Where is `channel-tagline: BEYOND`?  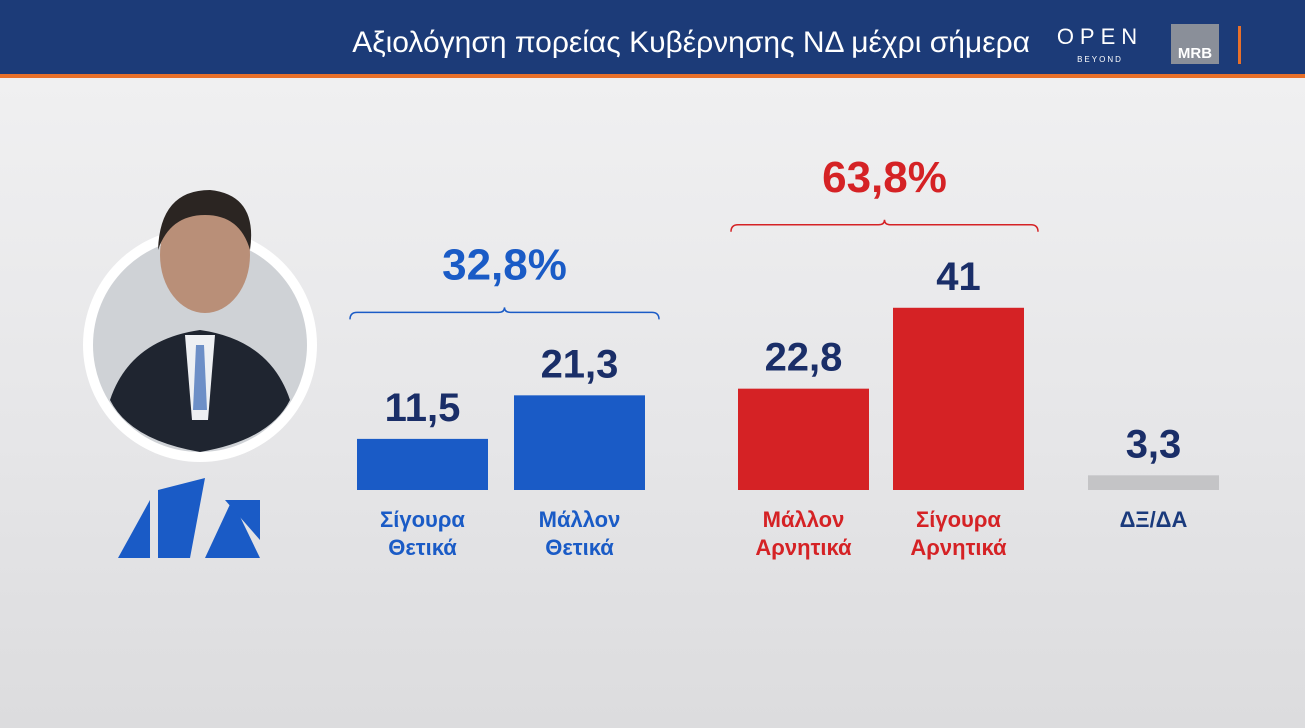
channel-tagline: BEYOND is located at coordinates (1100, 59).